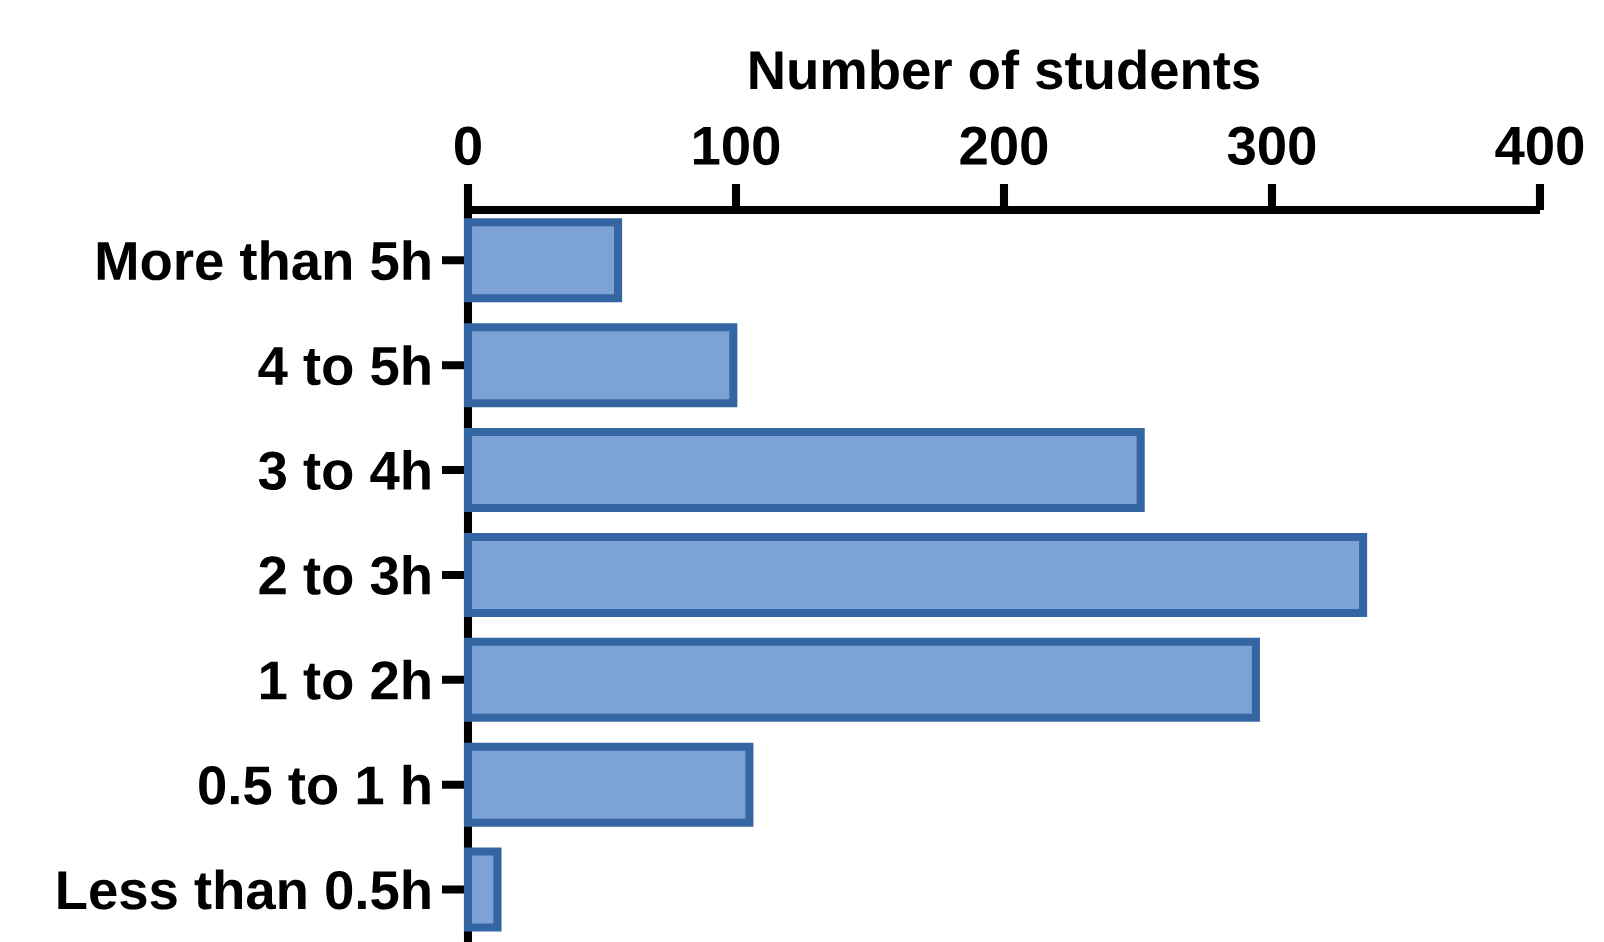  I want to click on x-tick-label: 400, so click(1539, 146).